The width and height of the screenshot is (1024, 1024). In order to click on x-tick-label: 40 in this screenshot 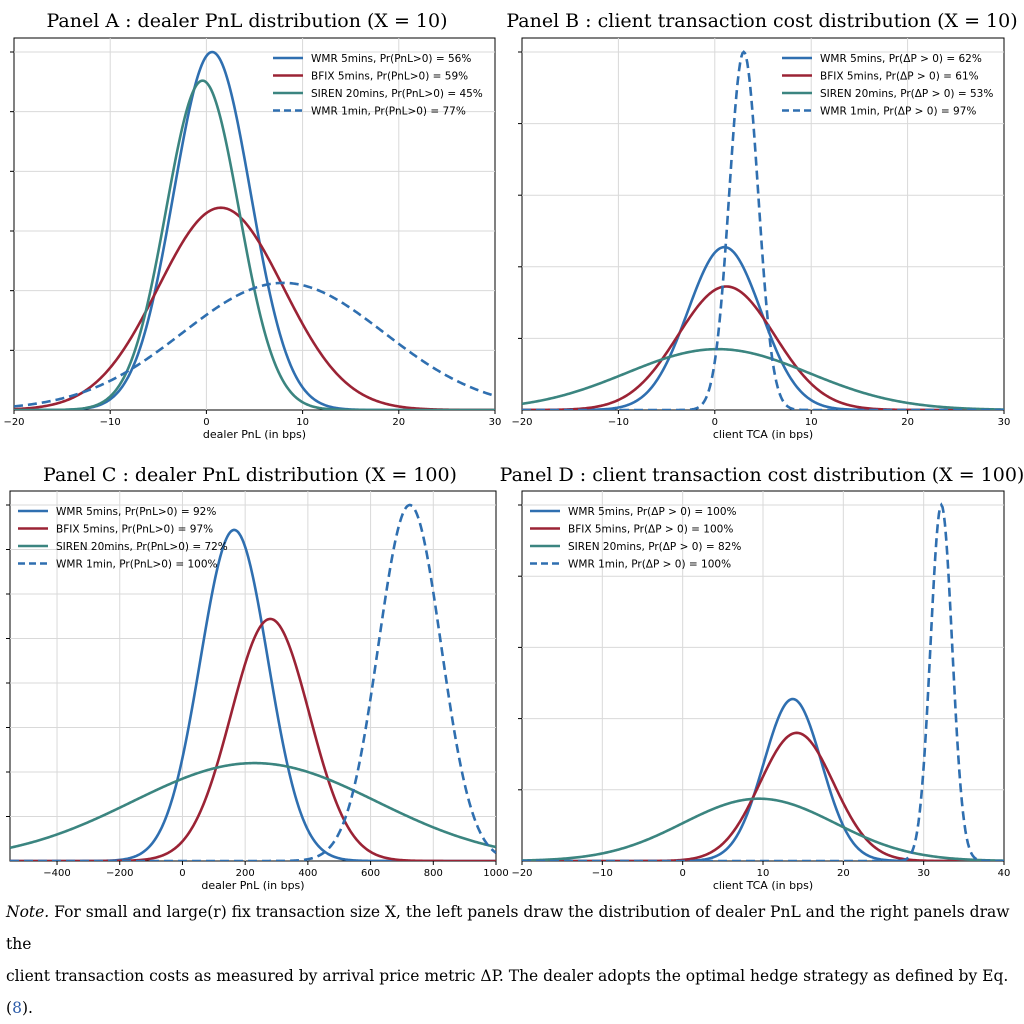, I will do `click(1004, 873)`.